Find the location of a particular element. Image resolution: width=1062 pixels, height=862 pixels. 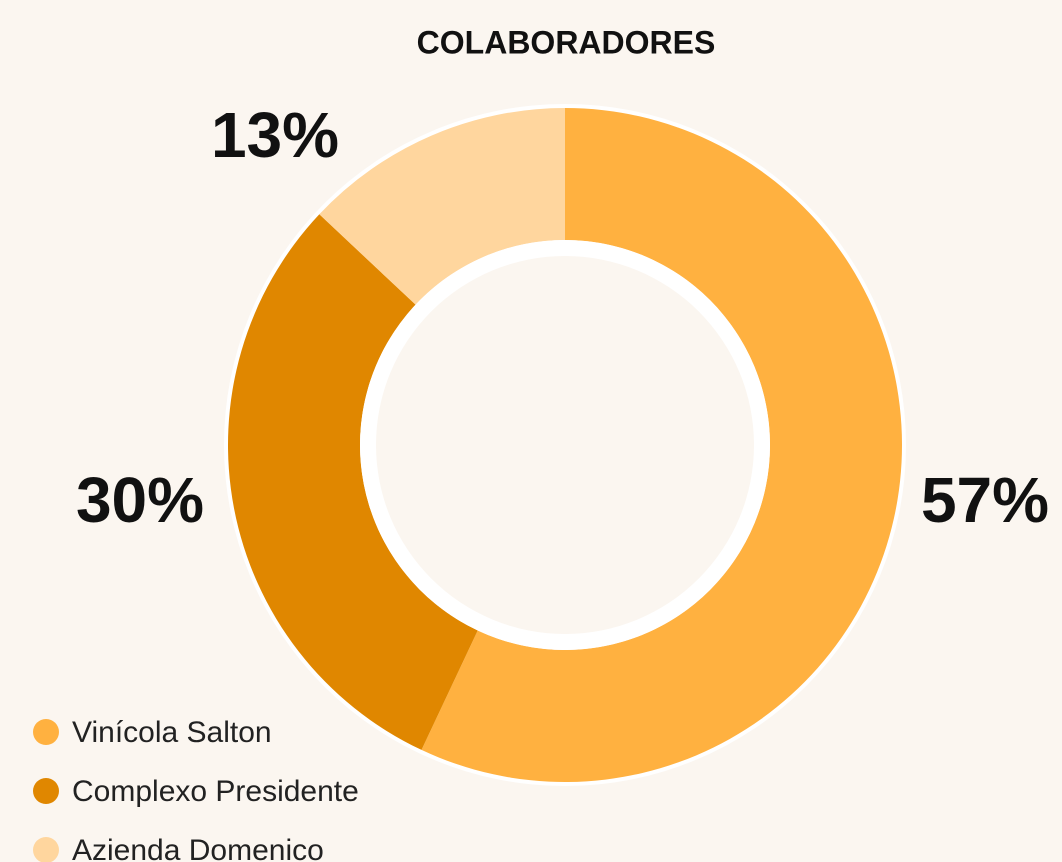

data-label: 57% is located at coordinates (985, 500).